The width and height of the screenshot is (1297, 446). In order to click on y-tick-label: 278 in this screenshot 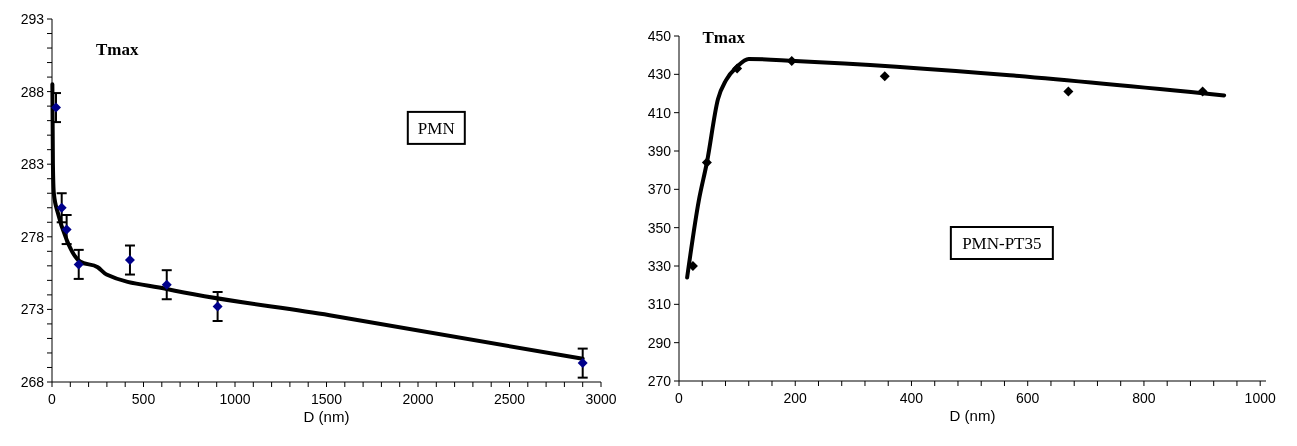, I will do `click(32, 236)`.